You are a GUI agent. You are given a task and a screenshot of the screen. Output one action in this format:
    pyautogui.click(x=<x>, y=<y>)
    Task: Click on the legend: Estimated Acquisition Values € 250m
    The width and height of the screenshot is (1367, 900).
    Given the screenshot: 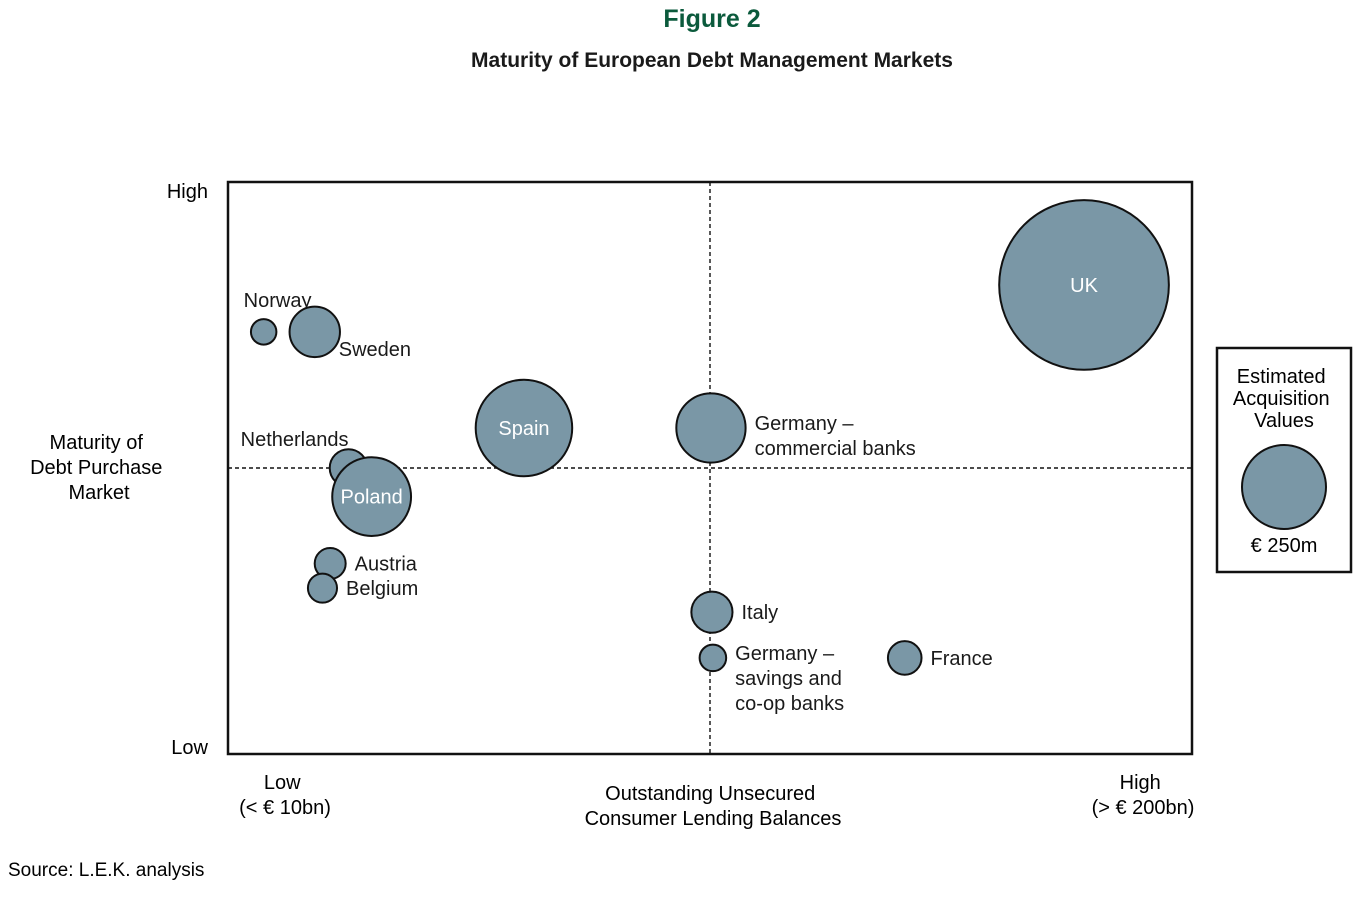 What is the action you would take?
    pyautogui.click(x=1284, y=460)
    